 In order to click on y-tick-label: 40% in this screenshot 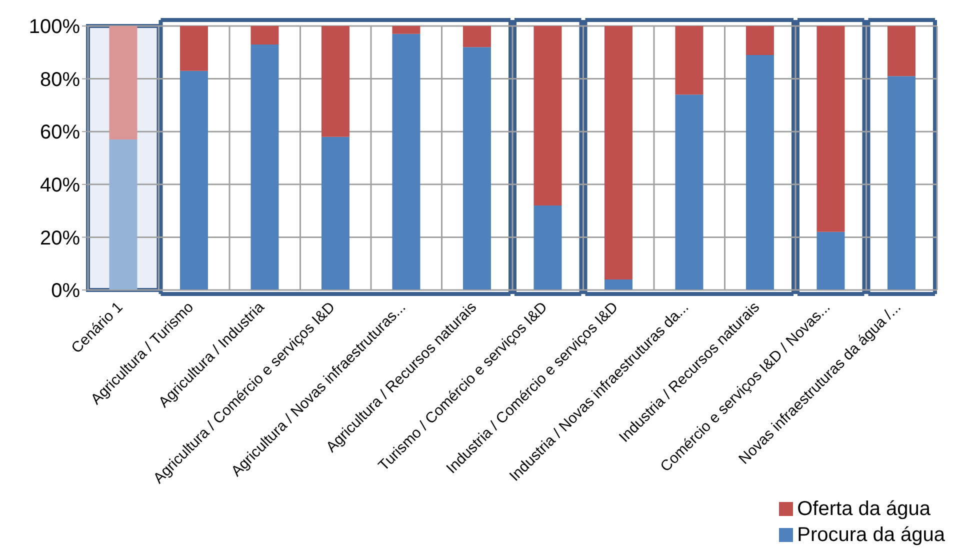, I will do `click(60, 185)`.